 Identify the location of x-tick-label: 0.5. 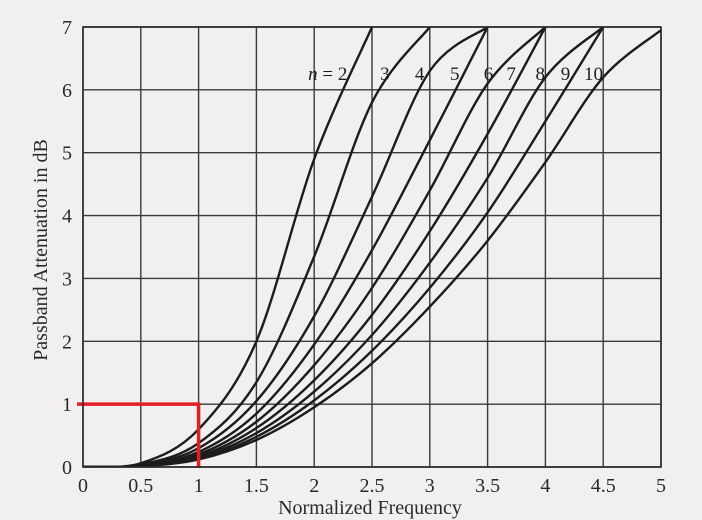
(140, 486).